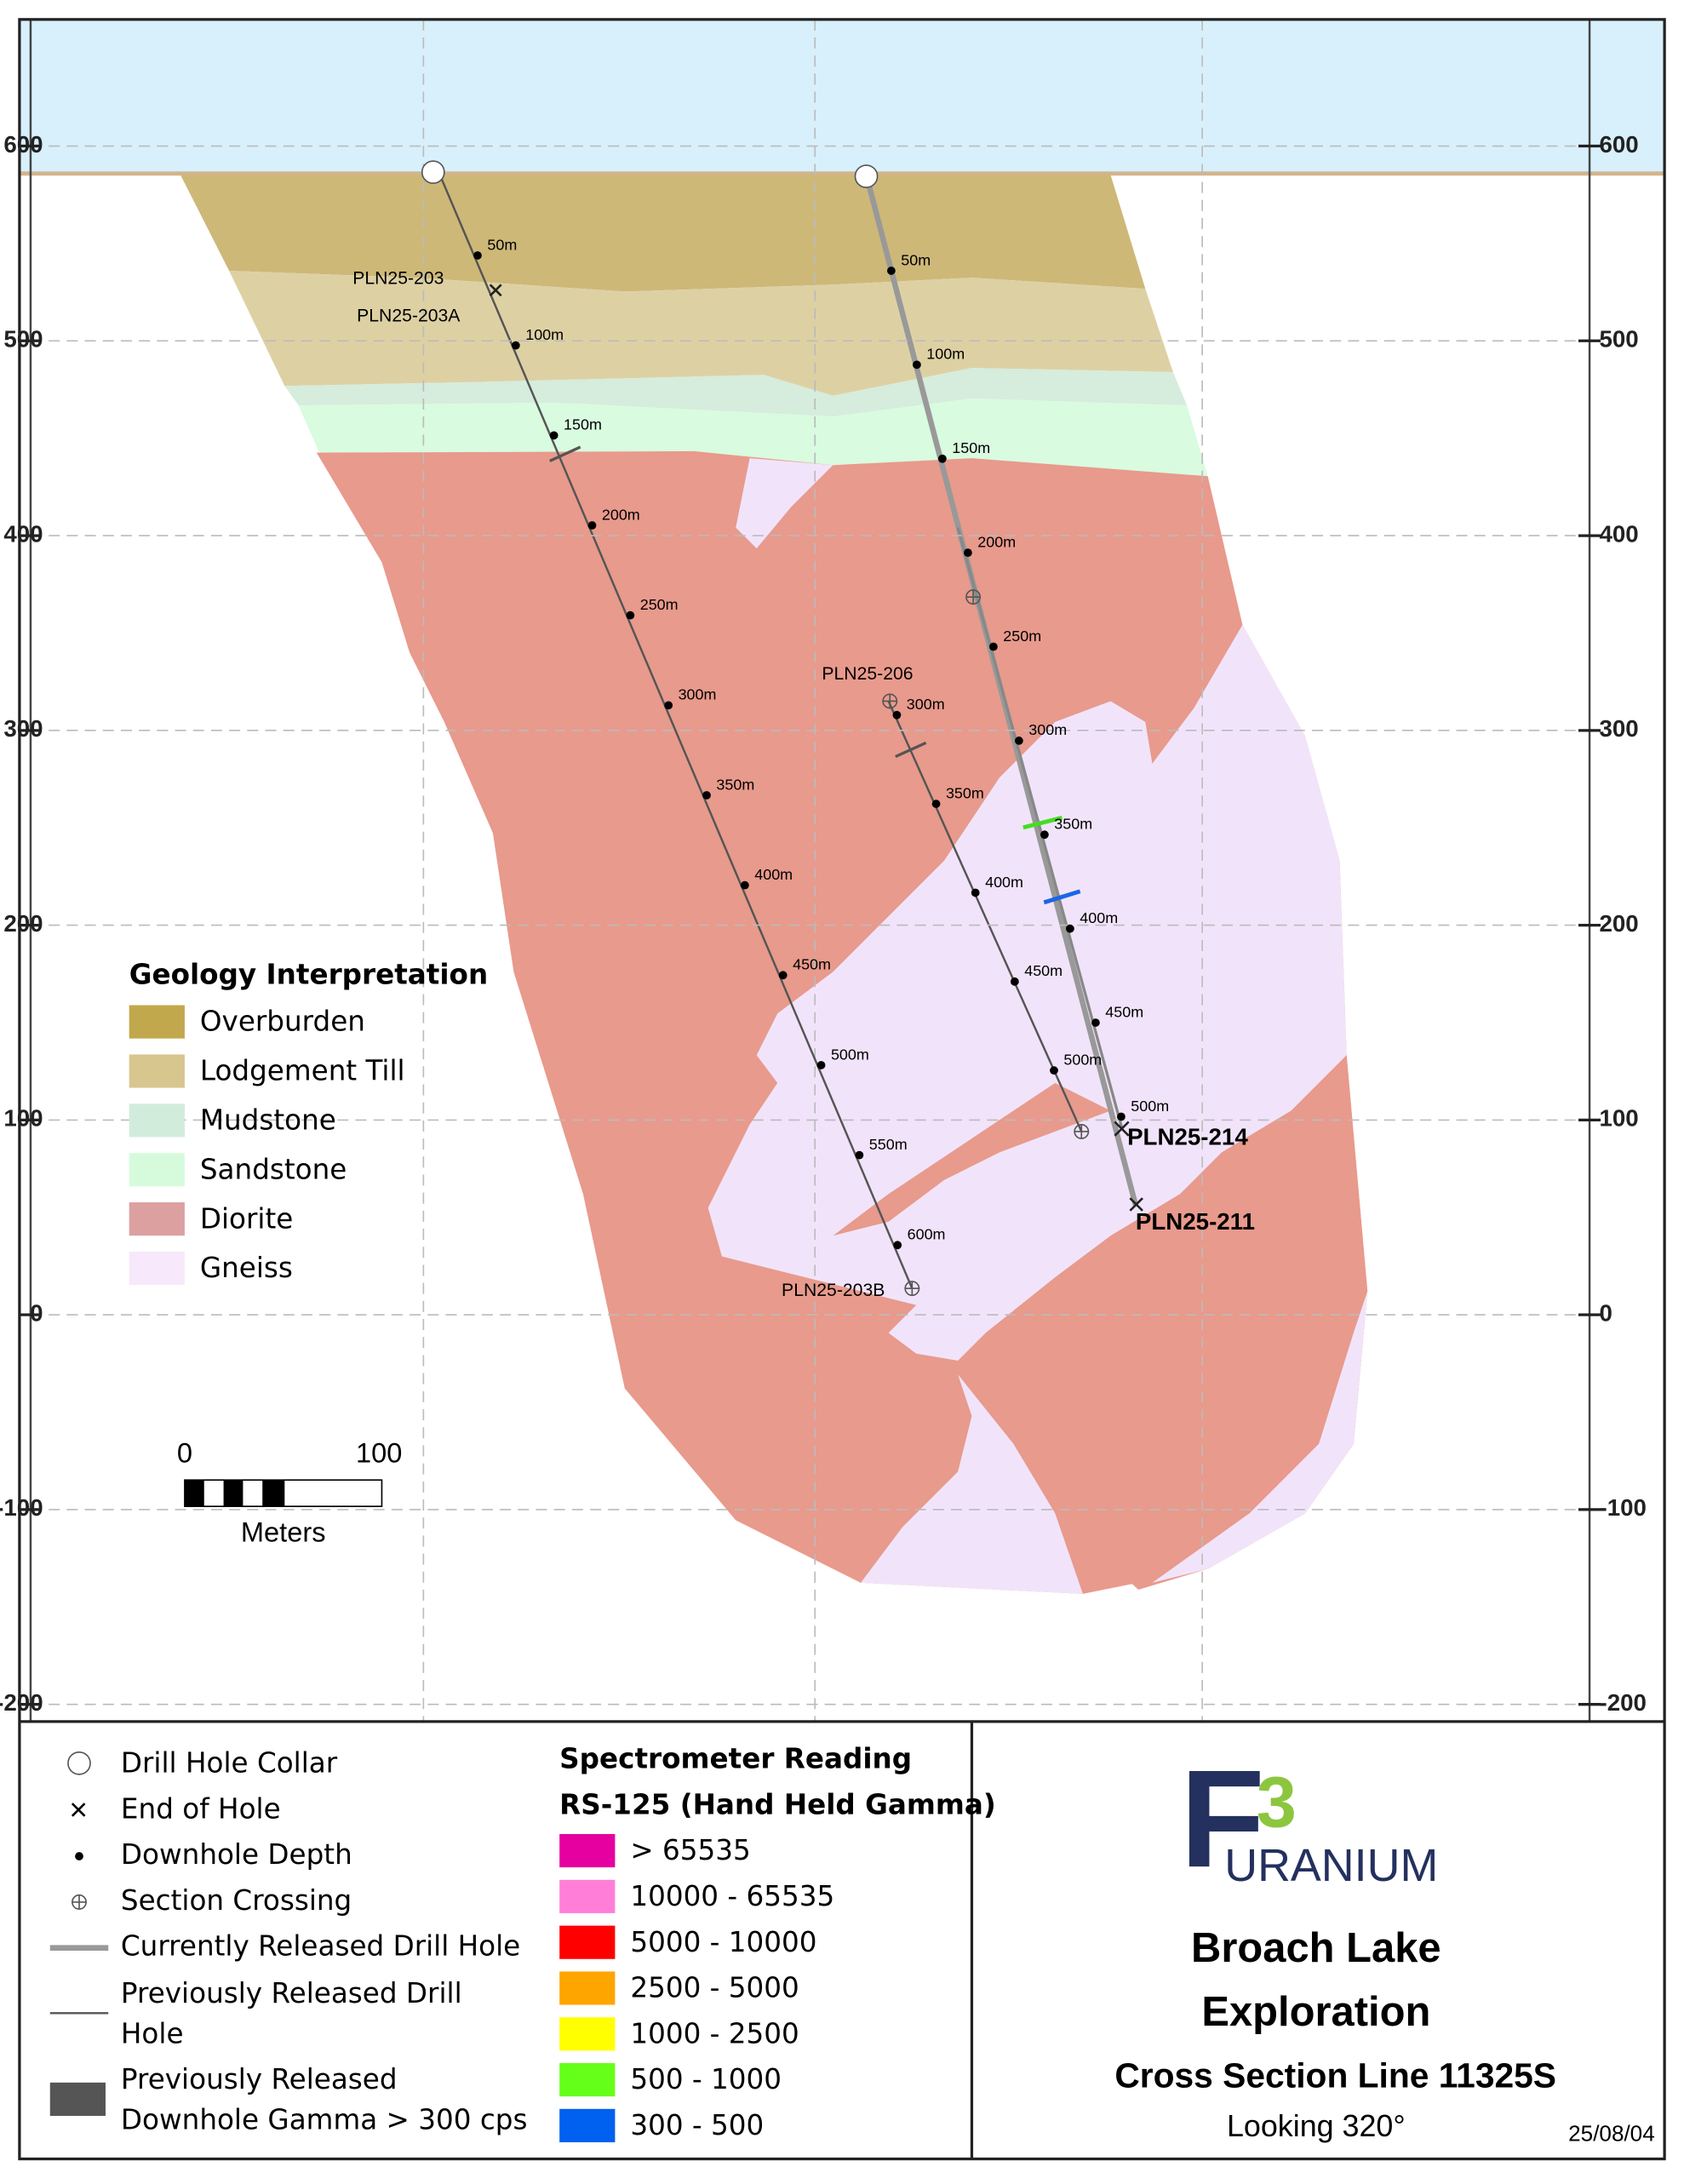  What do you see at coordinates (1331, 1865) in the screenshot?
I see `logo-word: URANIUM` at bounding box center [1331, 1865].